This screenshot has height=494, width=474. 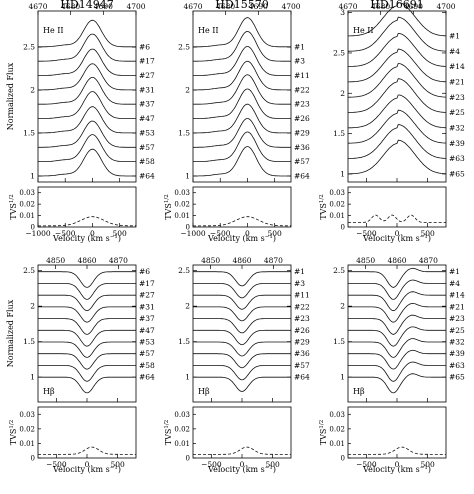 I want to click on x-label-exponent: −1, so click(x=269, y=237).